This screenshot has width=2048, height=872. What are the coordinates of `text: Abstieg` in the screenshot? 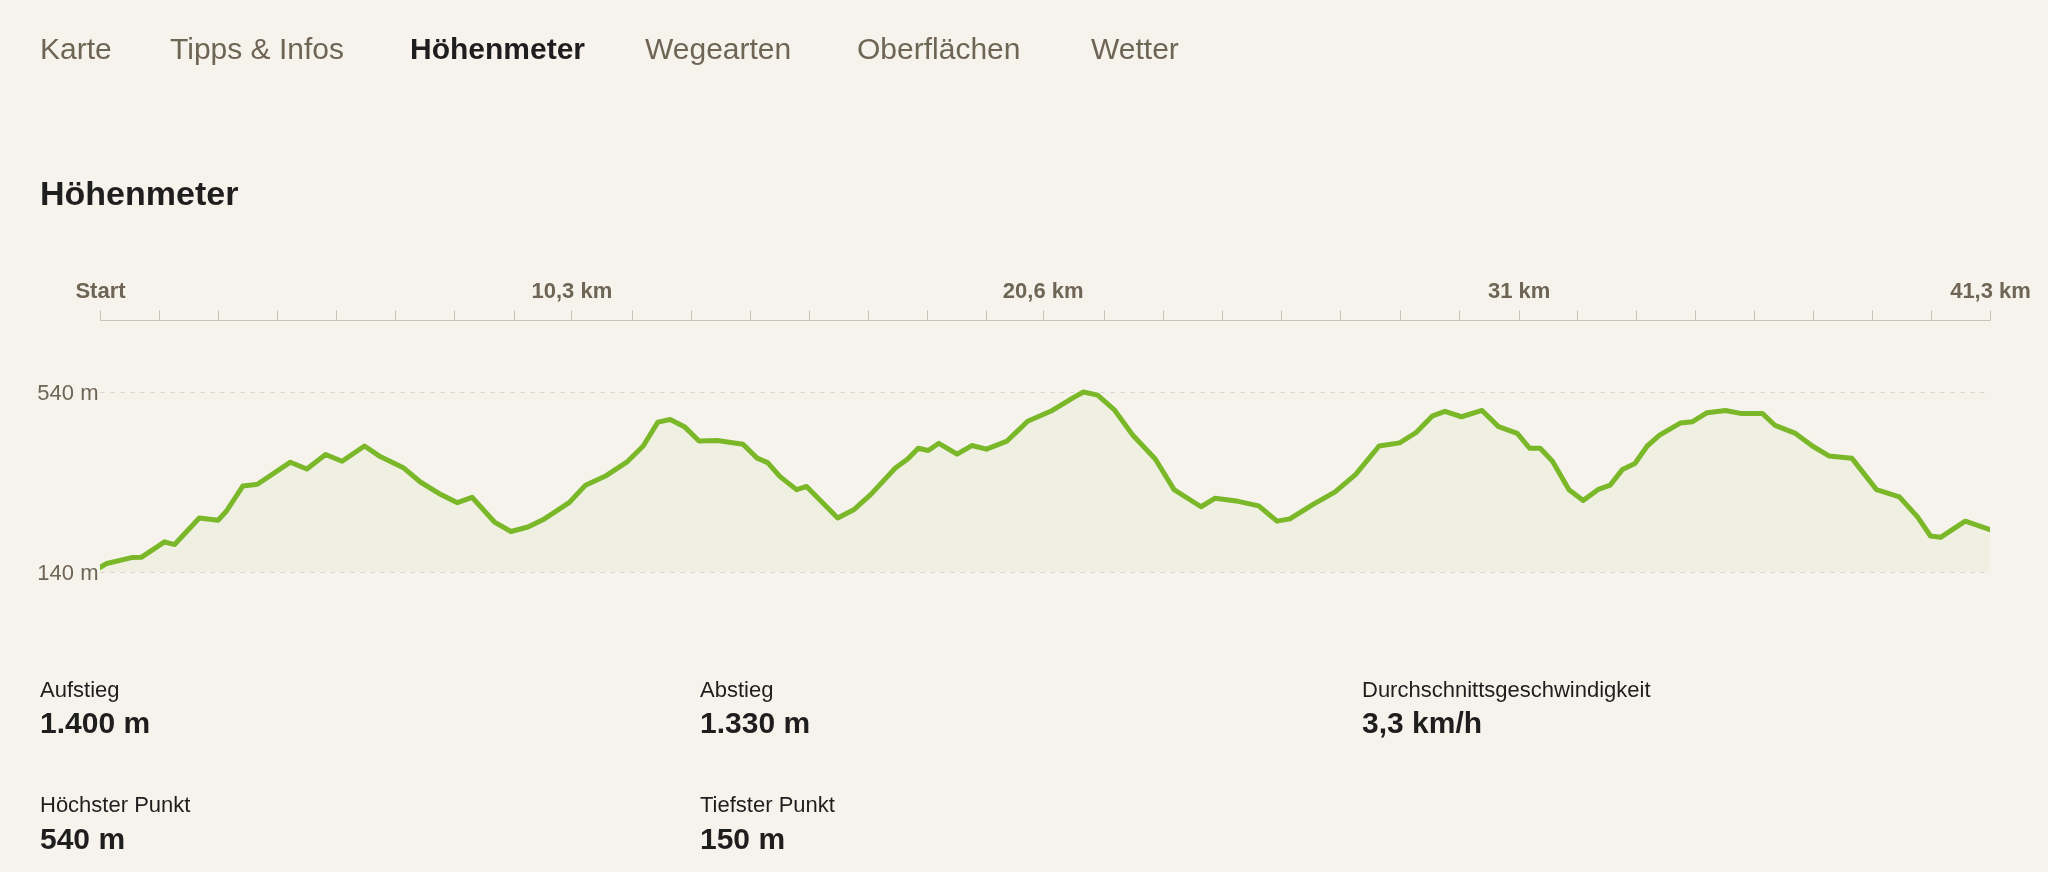 It's located at (737, 689).